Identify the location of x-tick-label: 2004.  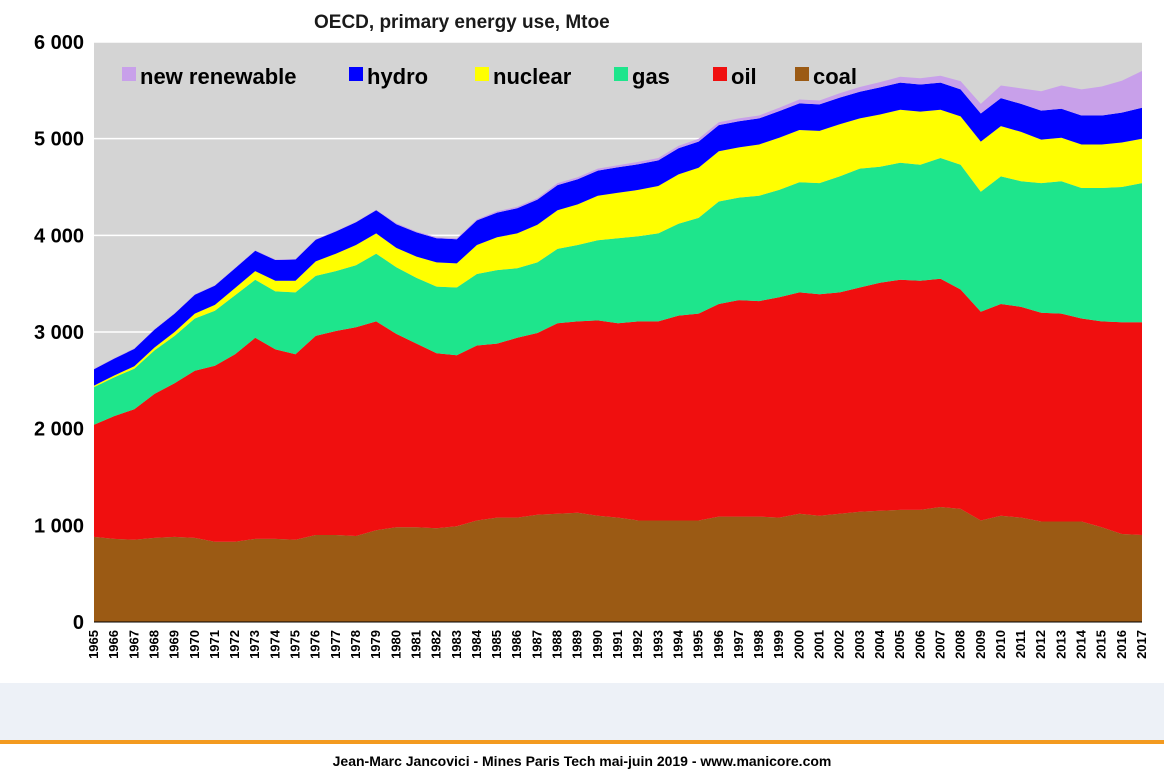
(879, 644).